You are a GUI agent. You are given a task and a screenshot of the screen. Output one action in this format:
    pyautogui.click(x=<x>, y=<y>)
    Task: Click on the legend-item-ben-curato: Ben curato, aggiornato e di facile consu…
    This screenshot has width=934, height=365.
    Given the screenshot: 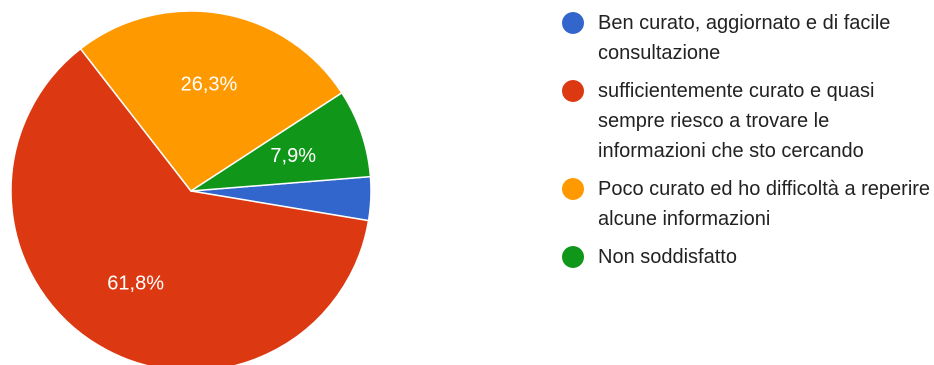 What is the action you would take?
    pyautogui.click(x=748, y=38)
    